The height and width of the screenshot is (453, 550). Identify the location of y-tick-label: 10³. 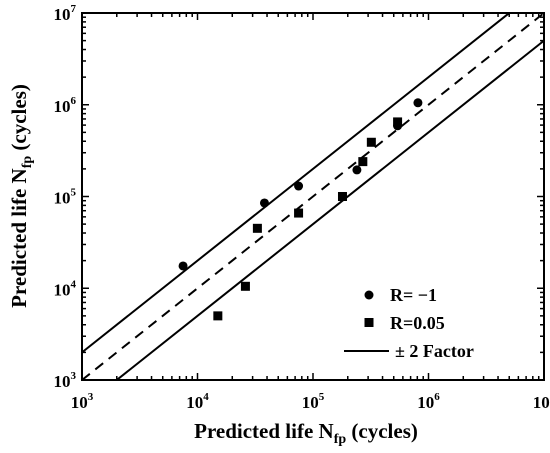
(65, 380).